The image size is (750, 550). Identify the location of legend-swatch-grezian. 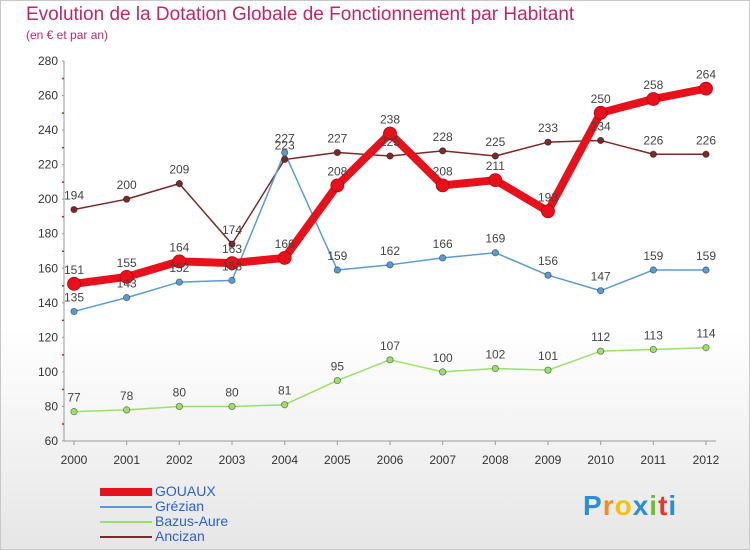
(126, 507).